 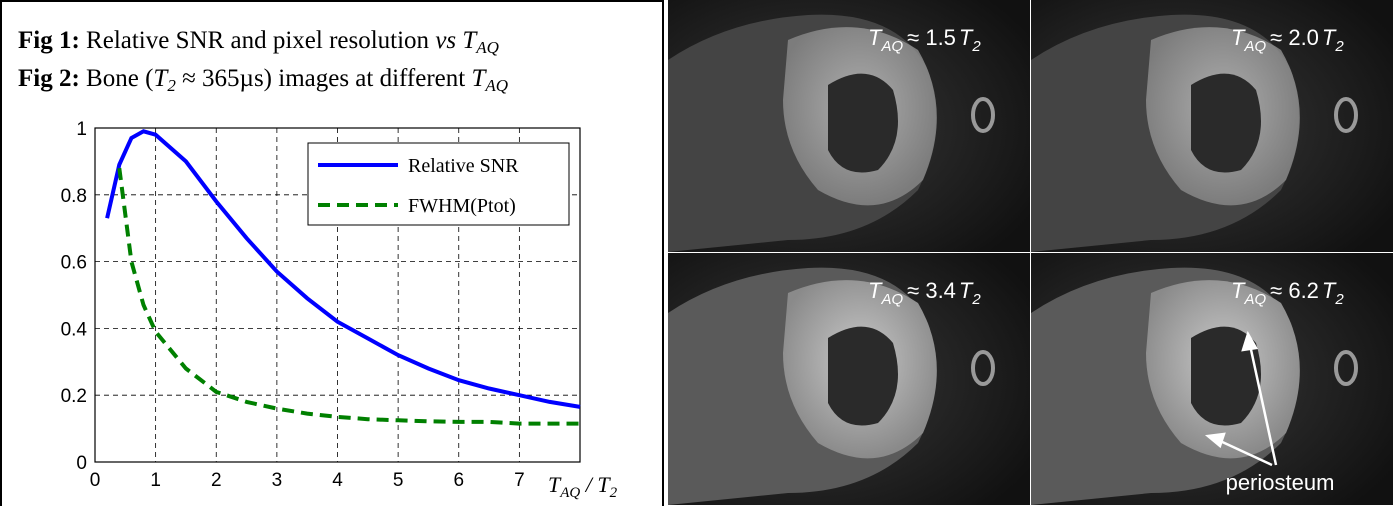 What do you see at coordinates (462, 206) in the screenshot?
I see `legend-label: FWHM(Ptot)` at bounding box center [462, 206].